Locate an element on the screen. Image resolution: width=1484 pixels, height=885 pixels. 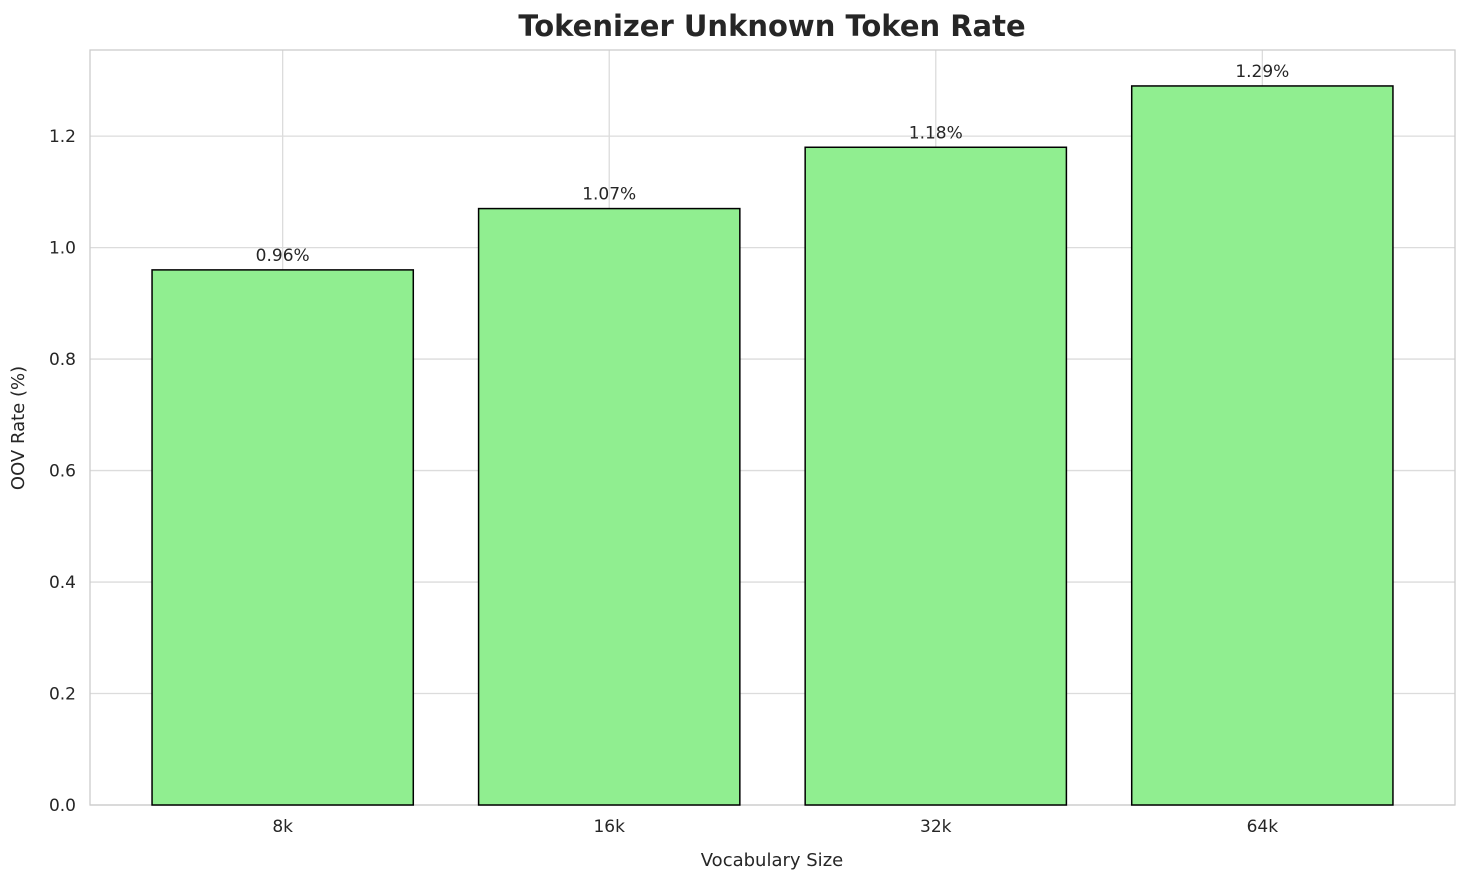
x-tick-label: 8k is located at coordinates (282, 827).